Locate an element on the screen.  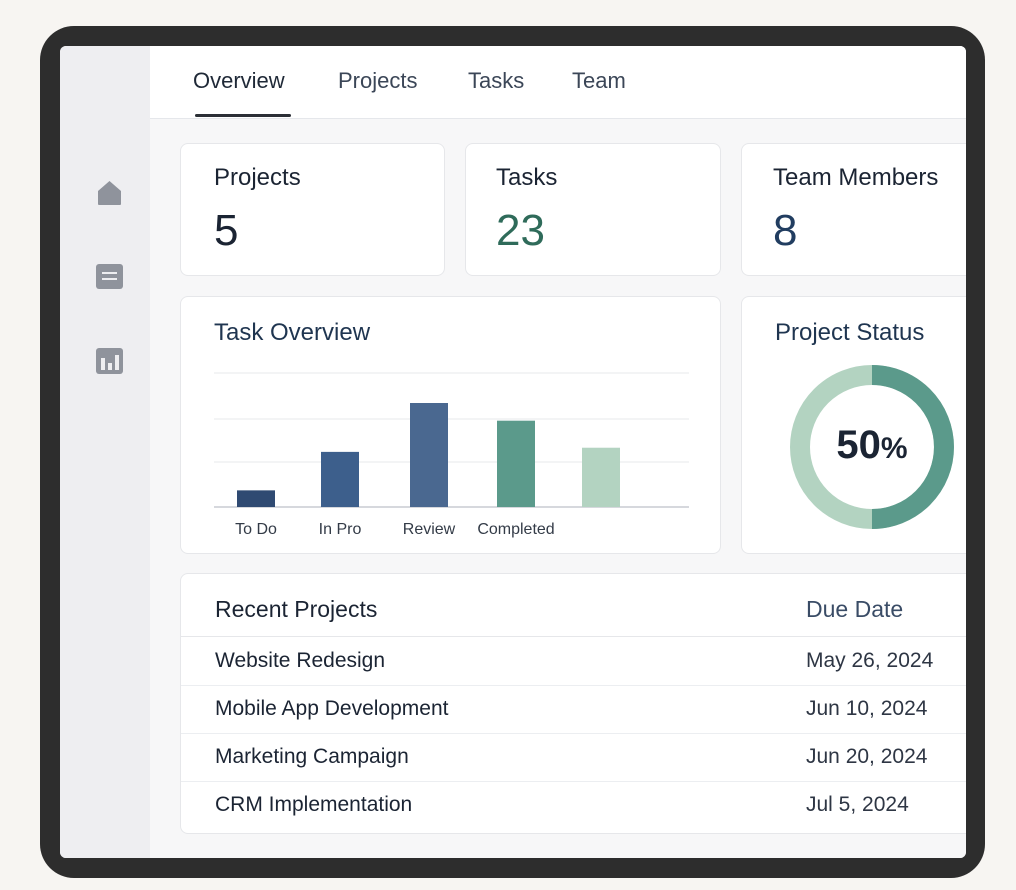
project-name: Website Redesign is located at coordinates (300, 660).